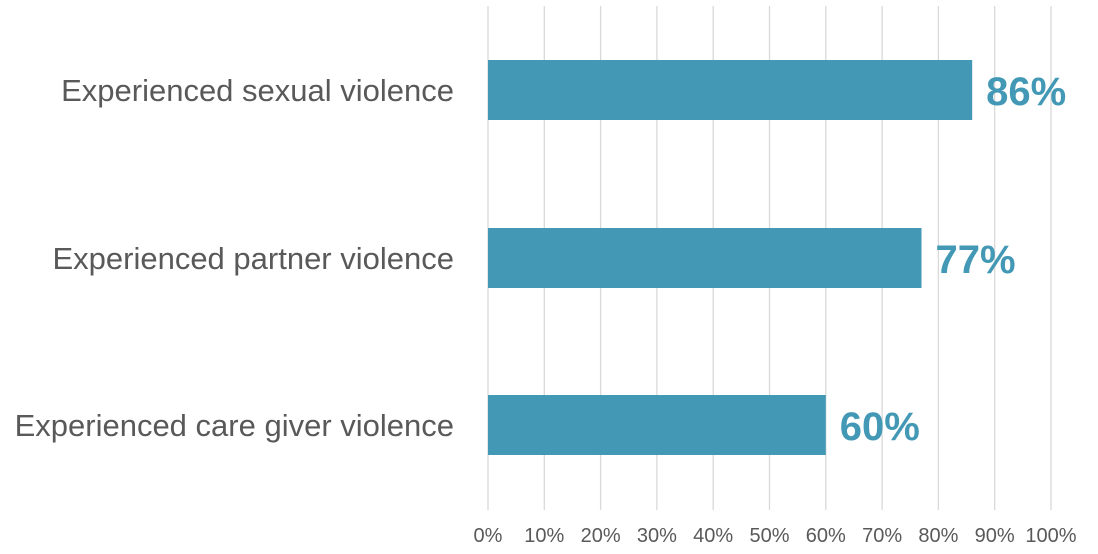  Describe the element at coordinates (880, 427) in the screenshot. I see `data-label: 60%` at that location.